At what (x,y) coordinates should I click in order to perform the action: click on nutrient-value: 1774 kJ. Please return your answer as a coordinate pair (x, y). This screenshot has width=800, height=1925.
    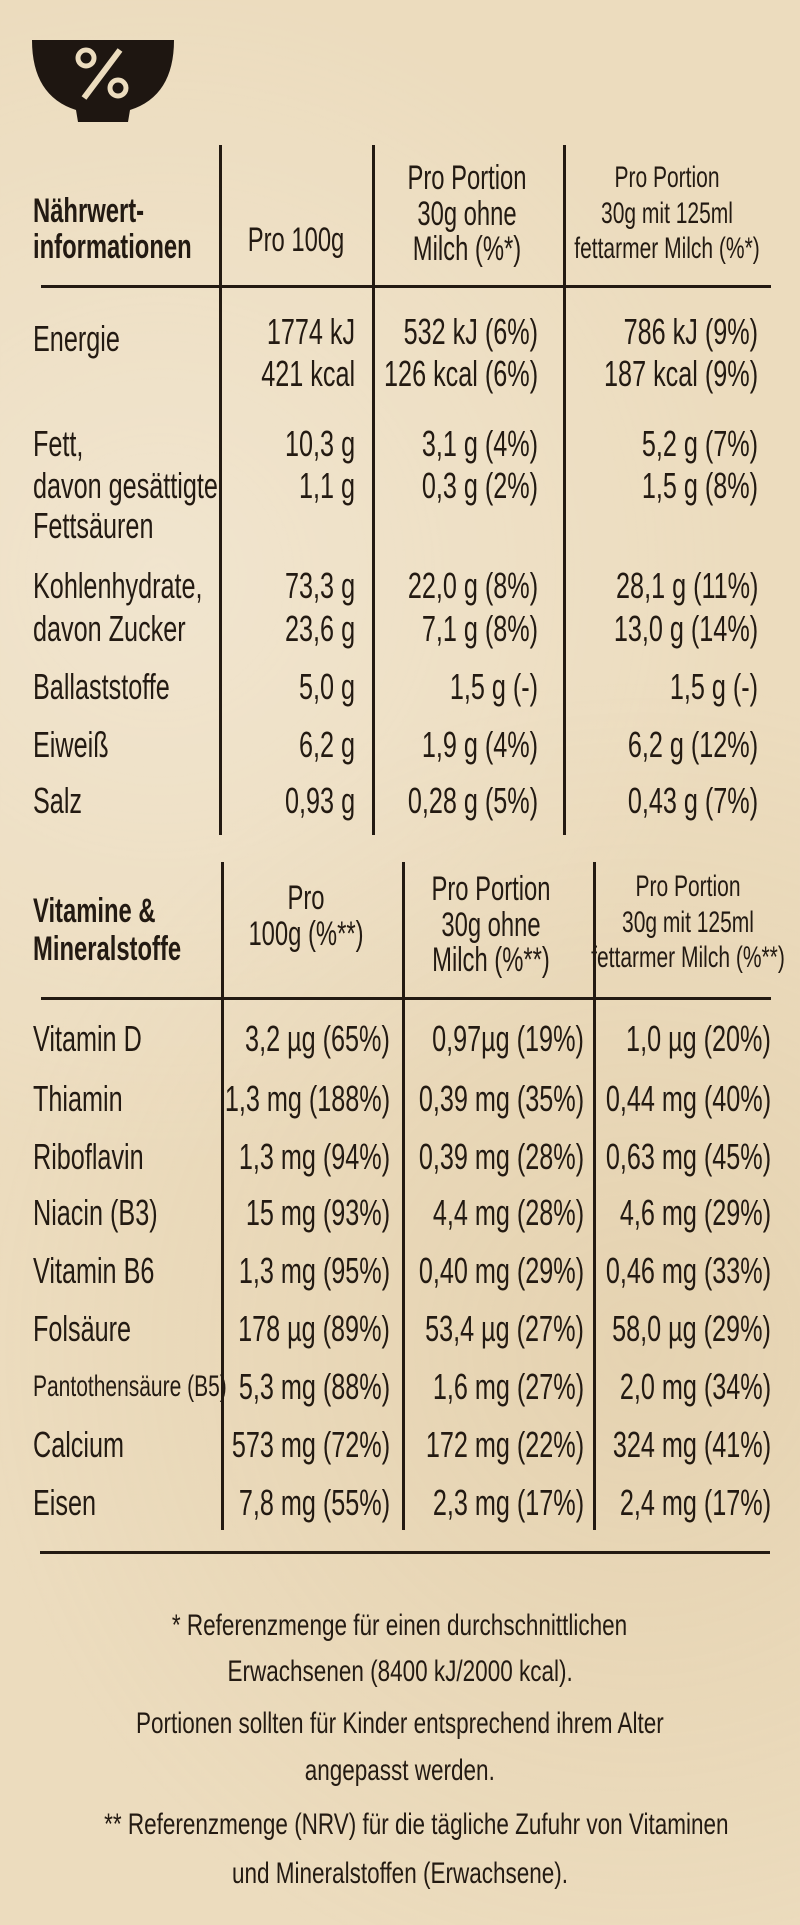
    Looking at the image, I should click on (310, 331).